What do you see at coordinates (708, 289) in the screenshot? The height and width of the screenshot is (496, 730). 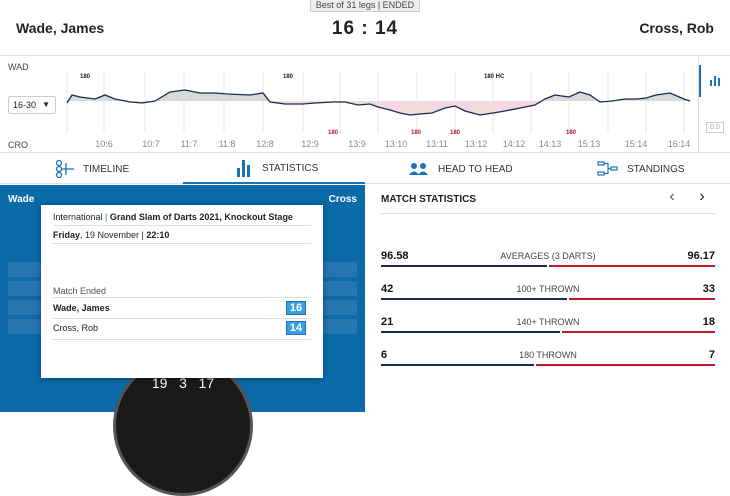 I see `stat-right-value: 33` at bounding box center [708, 289].